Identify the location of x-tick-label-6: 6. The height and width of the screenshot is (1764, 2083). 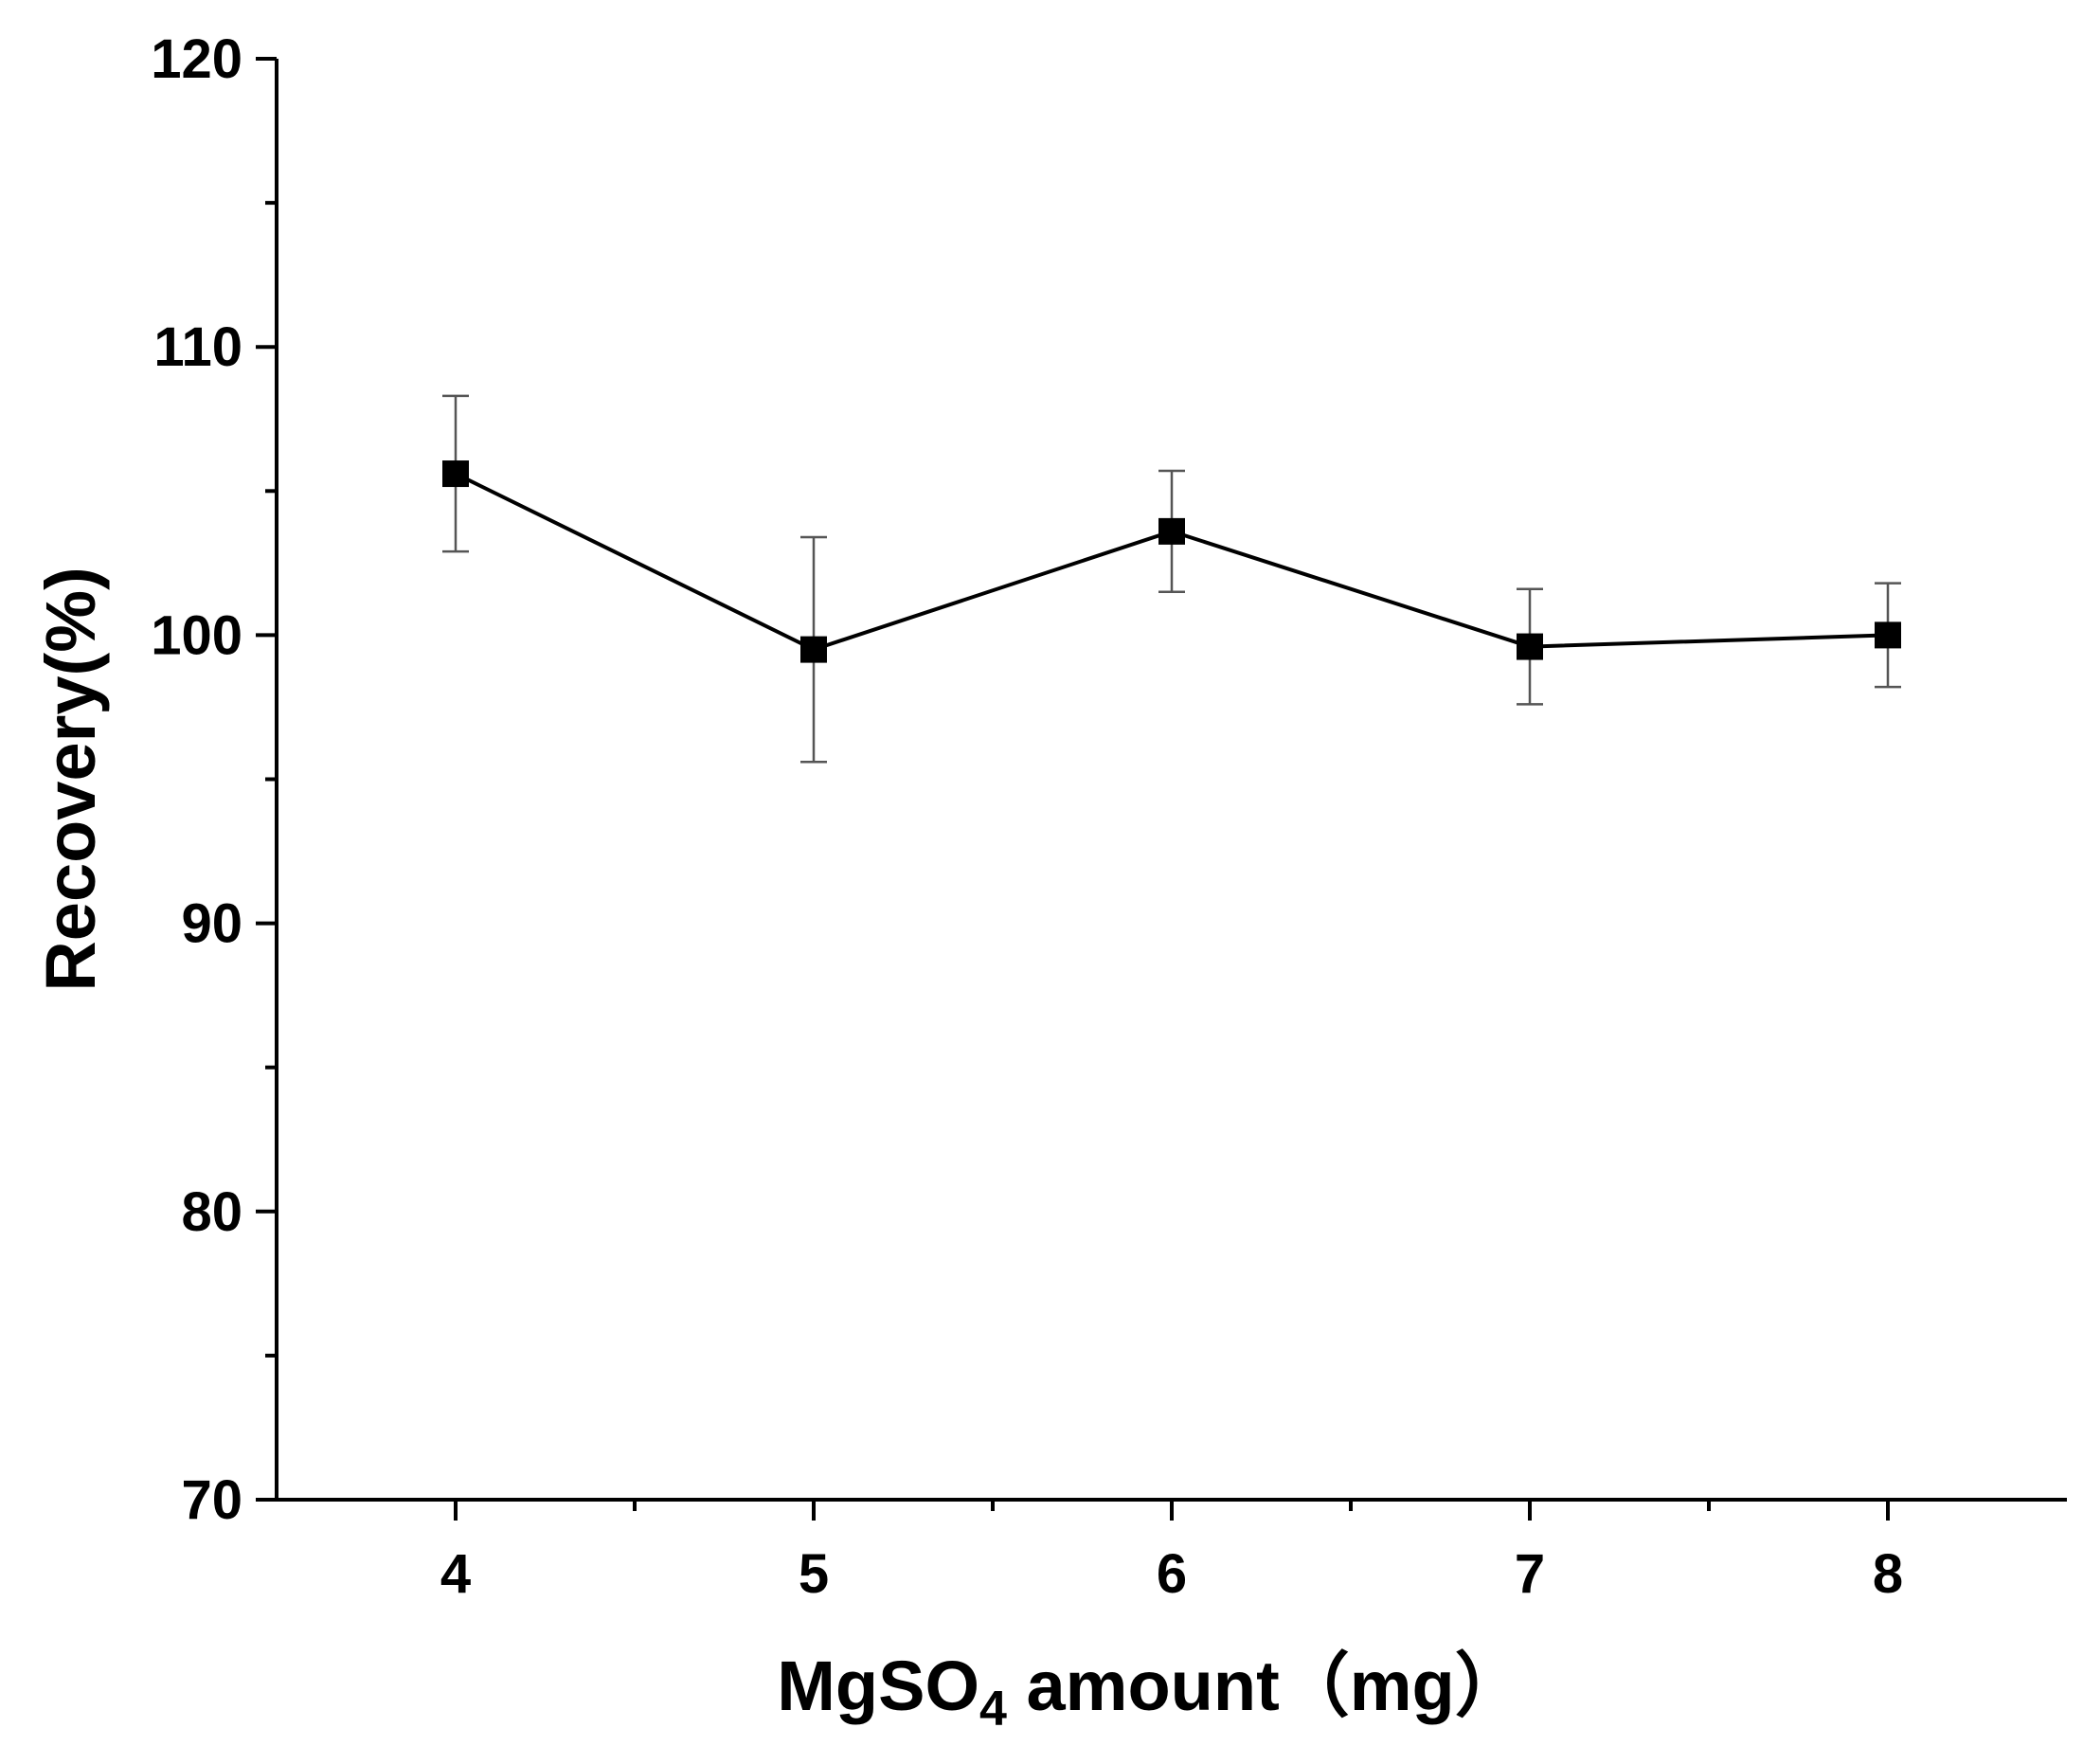
(1172, 1574).